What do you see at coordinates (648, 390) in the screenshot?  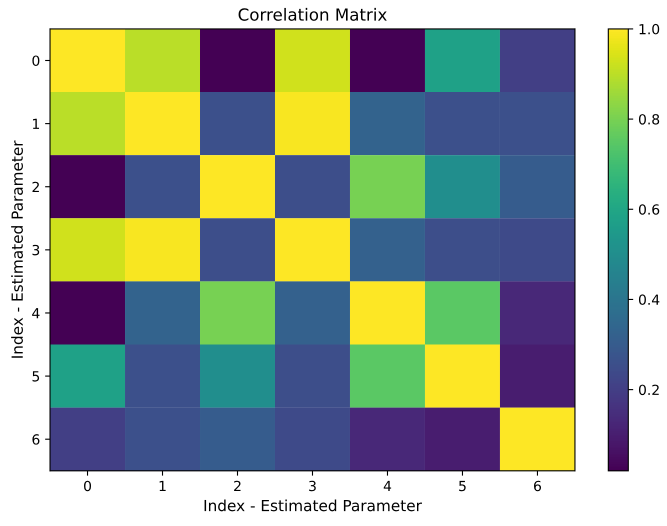 I see `color-bar-label: 0.2` at bounding box center [648, 390].